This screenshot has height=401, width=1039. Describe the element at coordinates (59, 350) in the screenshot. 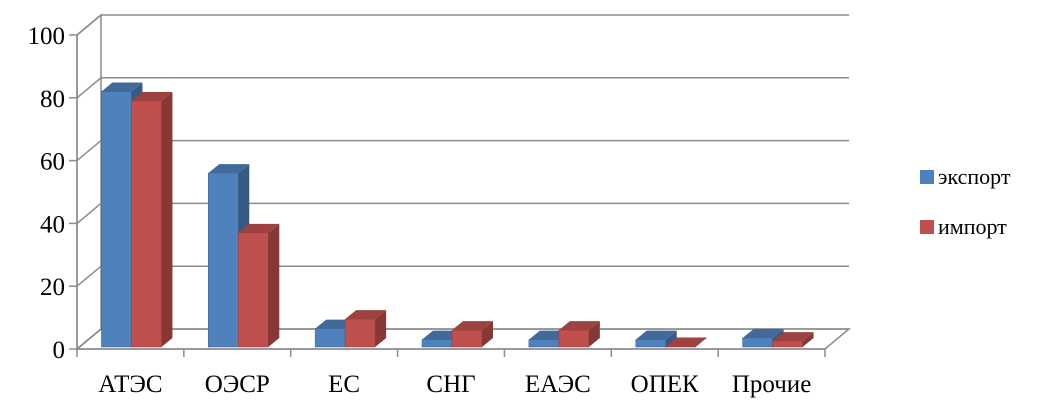

I see `y-tick-label: 0` at that location.